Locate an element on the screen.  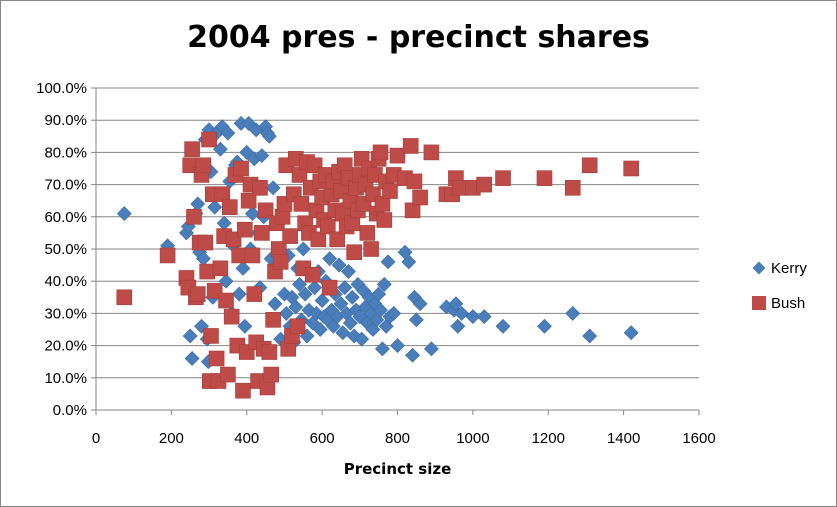
x-tick-label: 600 is located at coordinates (322, 438).